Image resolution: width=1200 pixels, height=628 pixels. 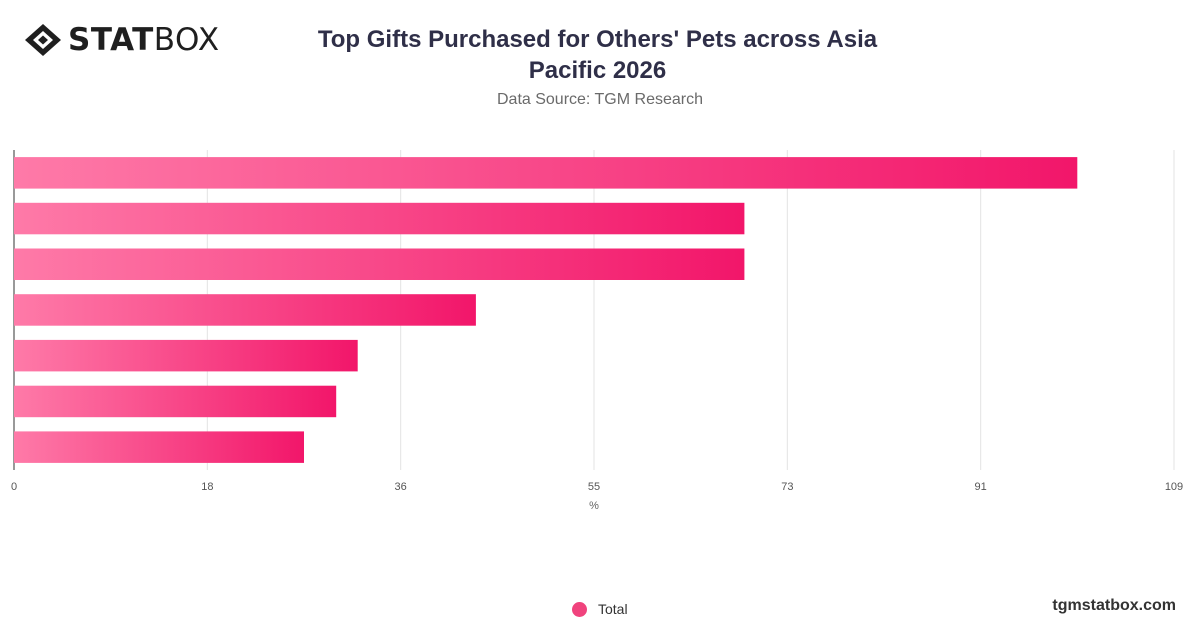 I want to click on chart-subtitle: Data Source: TGM Research, so click(x=599, y=99).